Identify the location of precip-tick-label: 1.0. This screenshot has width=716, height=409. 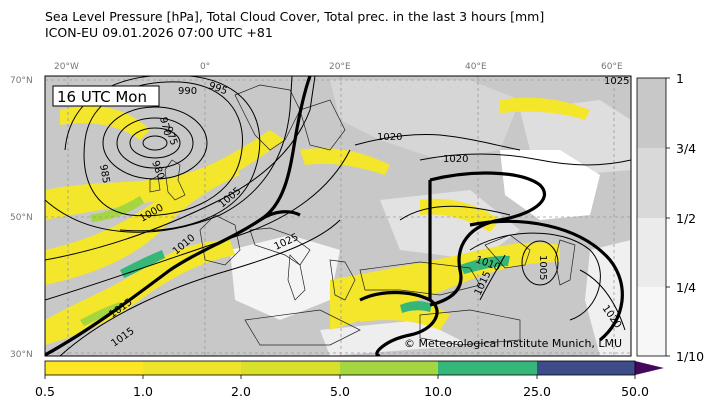
(143, 391).